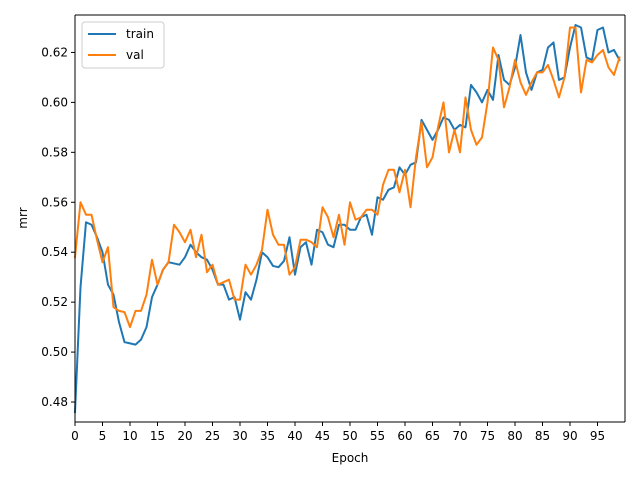  I want to click on y-tick-label: 0.52, so click(54, 302).